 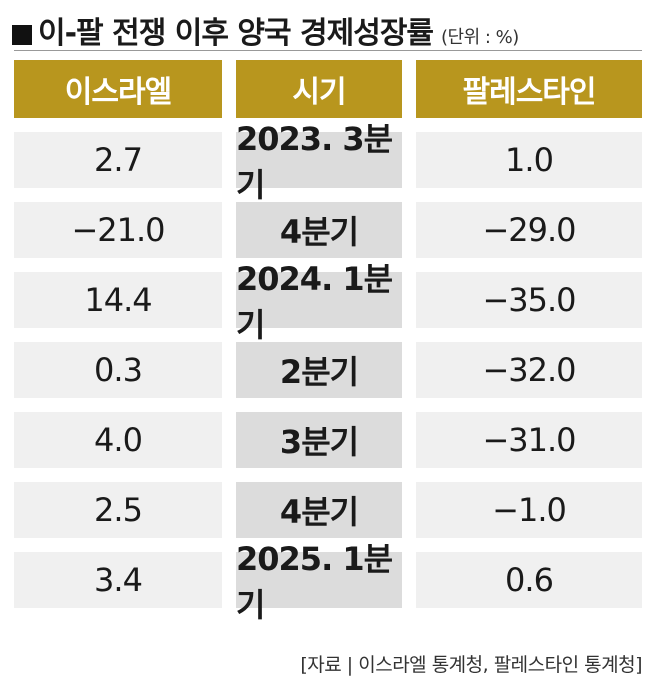 I want to click on israel-value: 4.0, so click(x=118, y=440).